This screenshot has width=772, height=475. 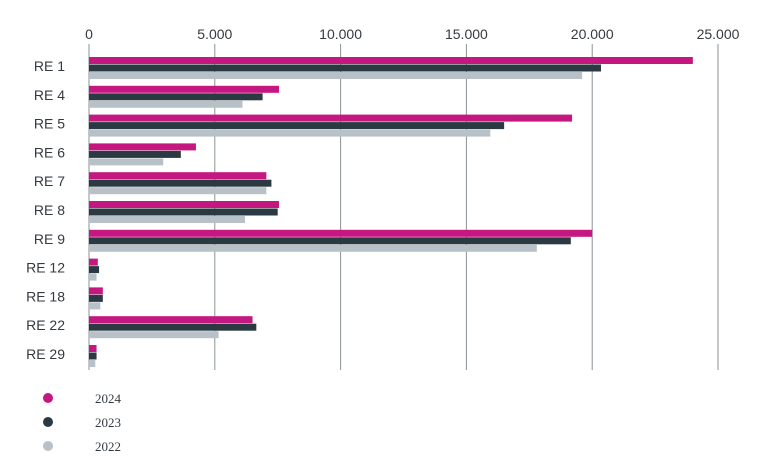 What do you see at coordinates (48, 398) in the screenshot?
I see `legend-marker-2024` at bounding box center [48, 398].